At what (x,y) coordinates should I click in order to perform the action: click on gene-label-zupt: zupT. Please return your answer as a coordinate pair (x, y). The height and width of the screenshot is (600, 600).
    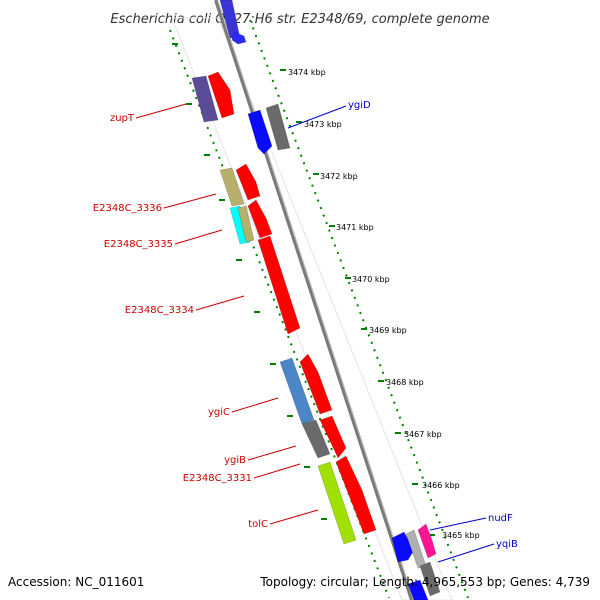
    Looking at the image, I should click on (122, 118).